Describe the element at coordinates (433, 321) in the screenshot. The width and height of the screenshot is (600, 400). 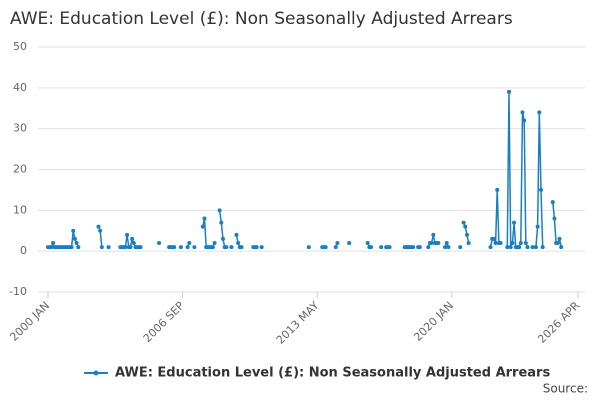
I see `x-tick-label: 2020 JAN` at that location.